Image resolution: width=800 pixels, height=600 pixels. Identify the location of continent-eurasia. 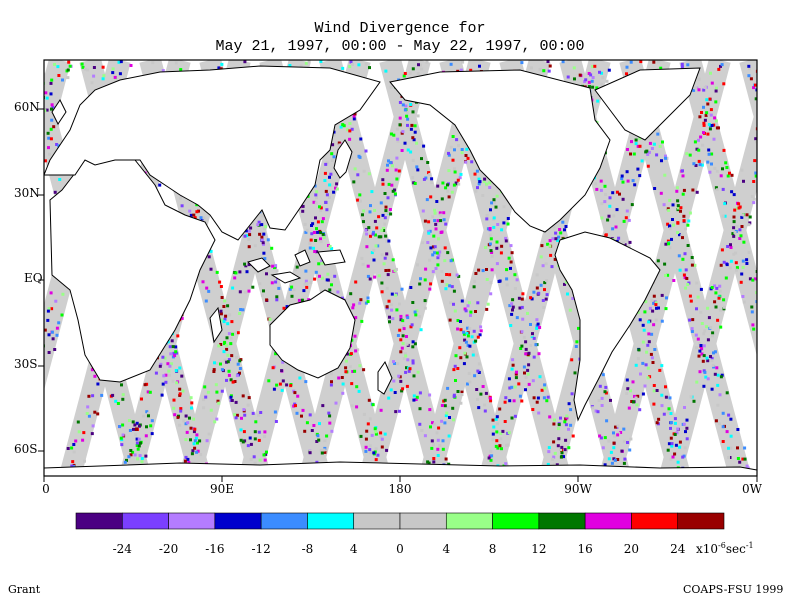
(212, 153).